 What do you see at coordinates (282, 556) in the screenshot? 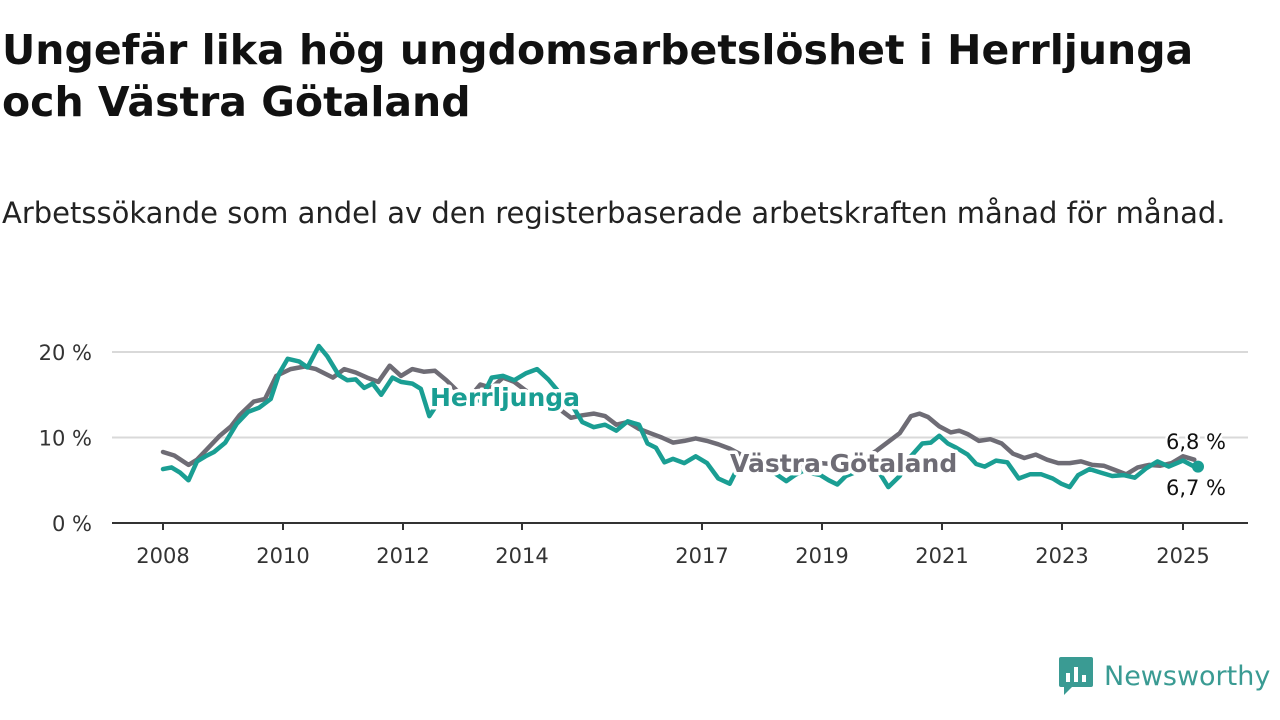
I see `x-tick-label: 2010` at bounding box center [282, 556].